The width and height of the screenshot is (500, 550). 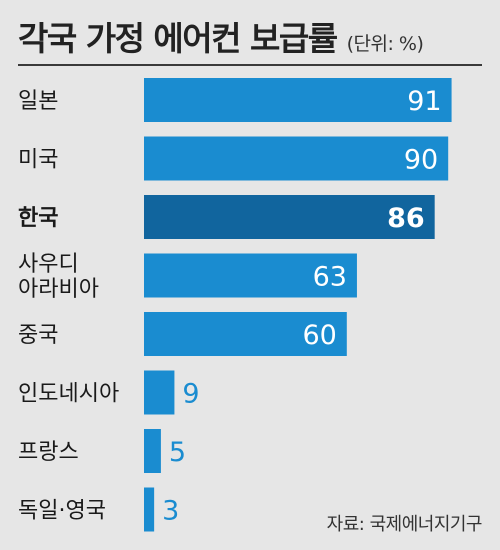 What do you see at coordinates (38, 101) in the screenshot?
I see `category-label: 일본` at bounding box center [38, 101].